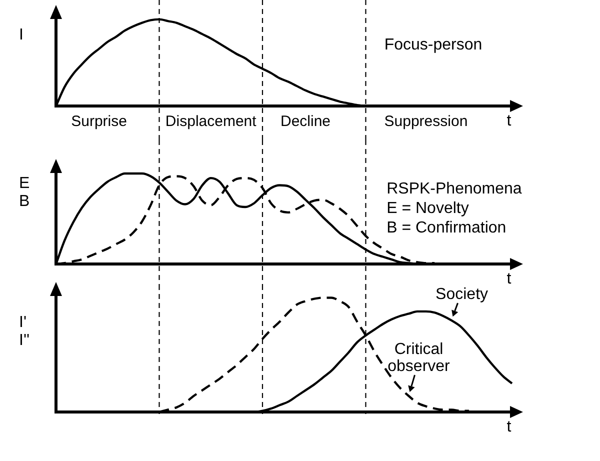 This screenshot has width=600, height=461. What do you see at coordinates (24, 192) in the screenshot?
I see `y-axis-title: E B` at bounding box center [24, 192].